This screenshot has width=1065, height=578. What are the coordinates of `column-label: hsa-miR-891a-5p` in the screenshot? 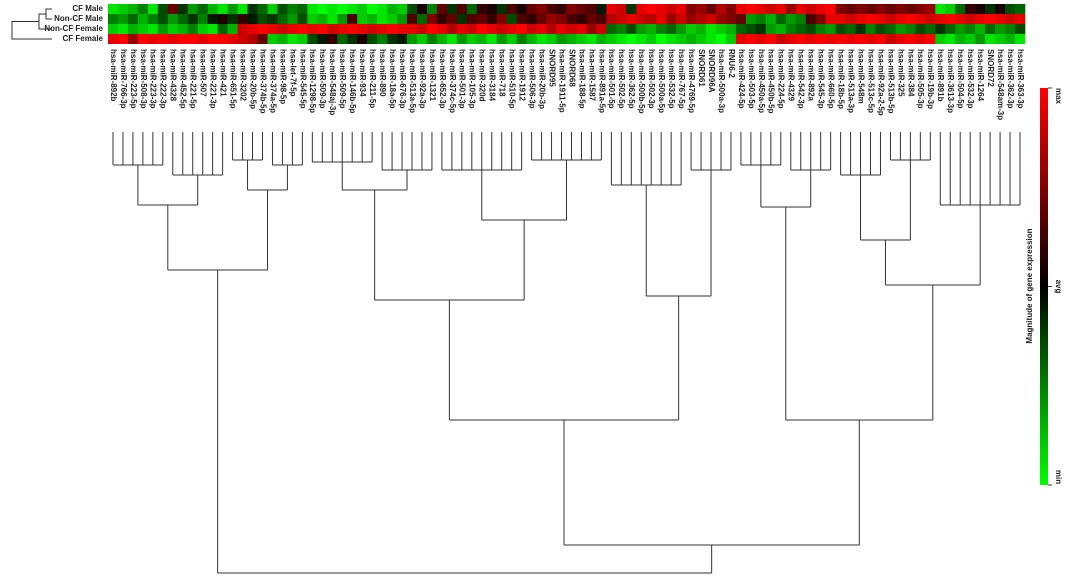 It's located at (601, 81).